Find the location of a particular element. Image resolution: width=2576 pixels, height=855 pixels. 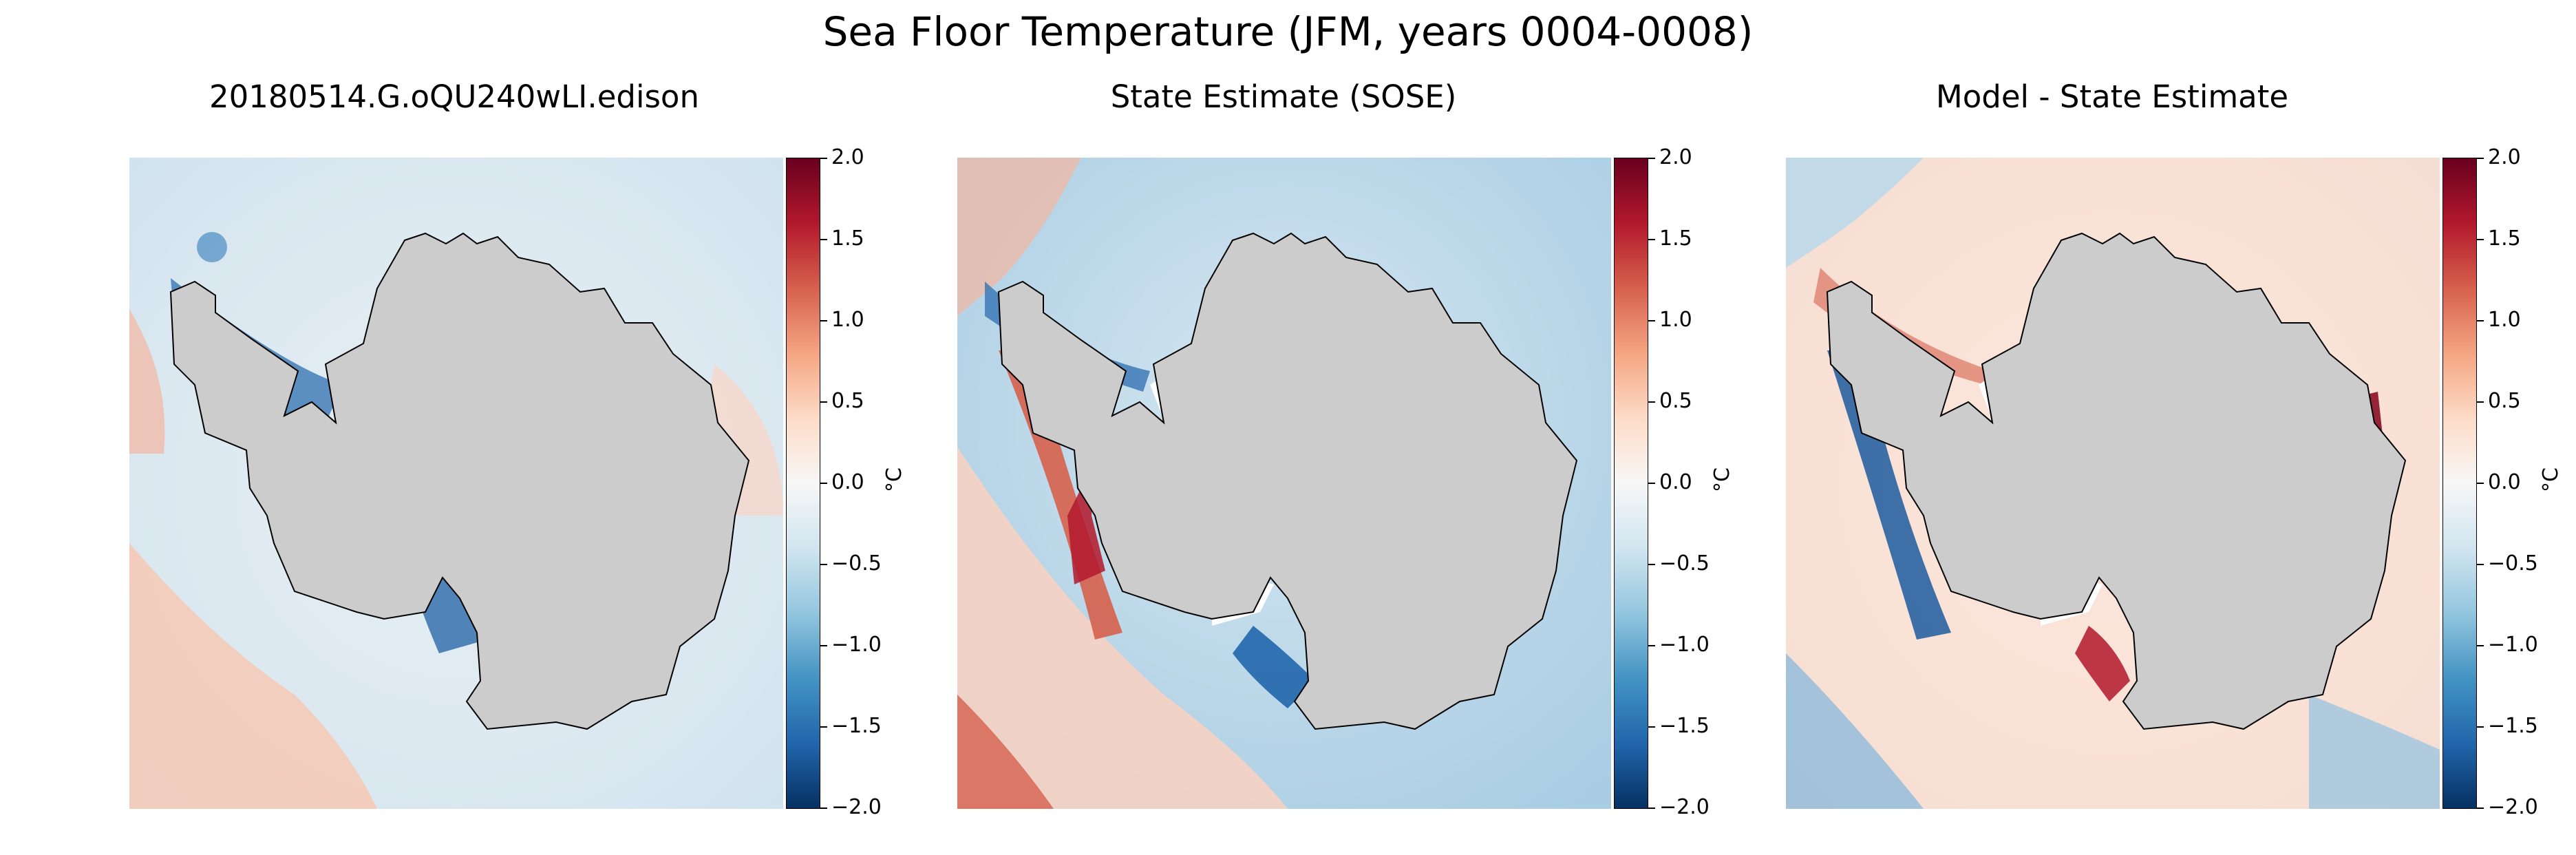

colorbar-observations is located at coordinates (1631, 483).